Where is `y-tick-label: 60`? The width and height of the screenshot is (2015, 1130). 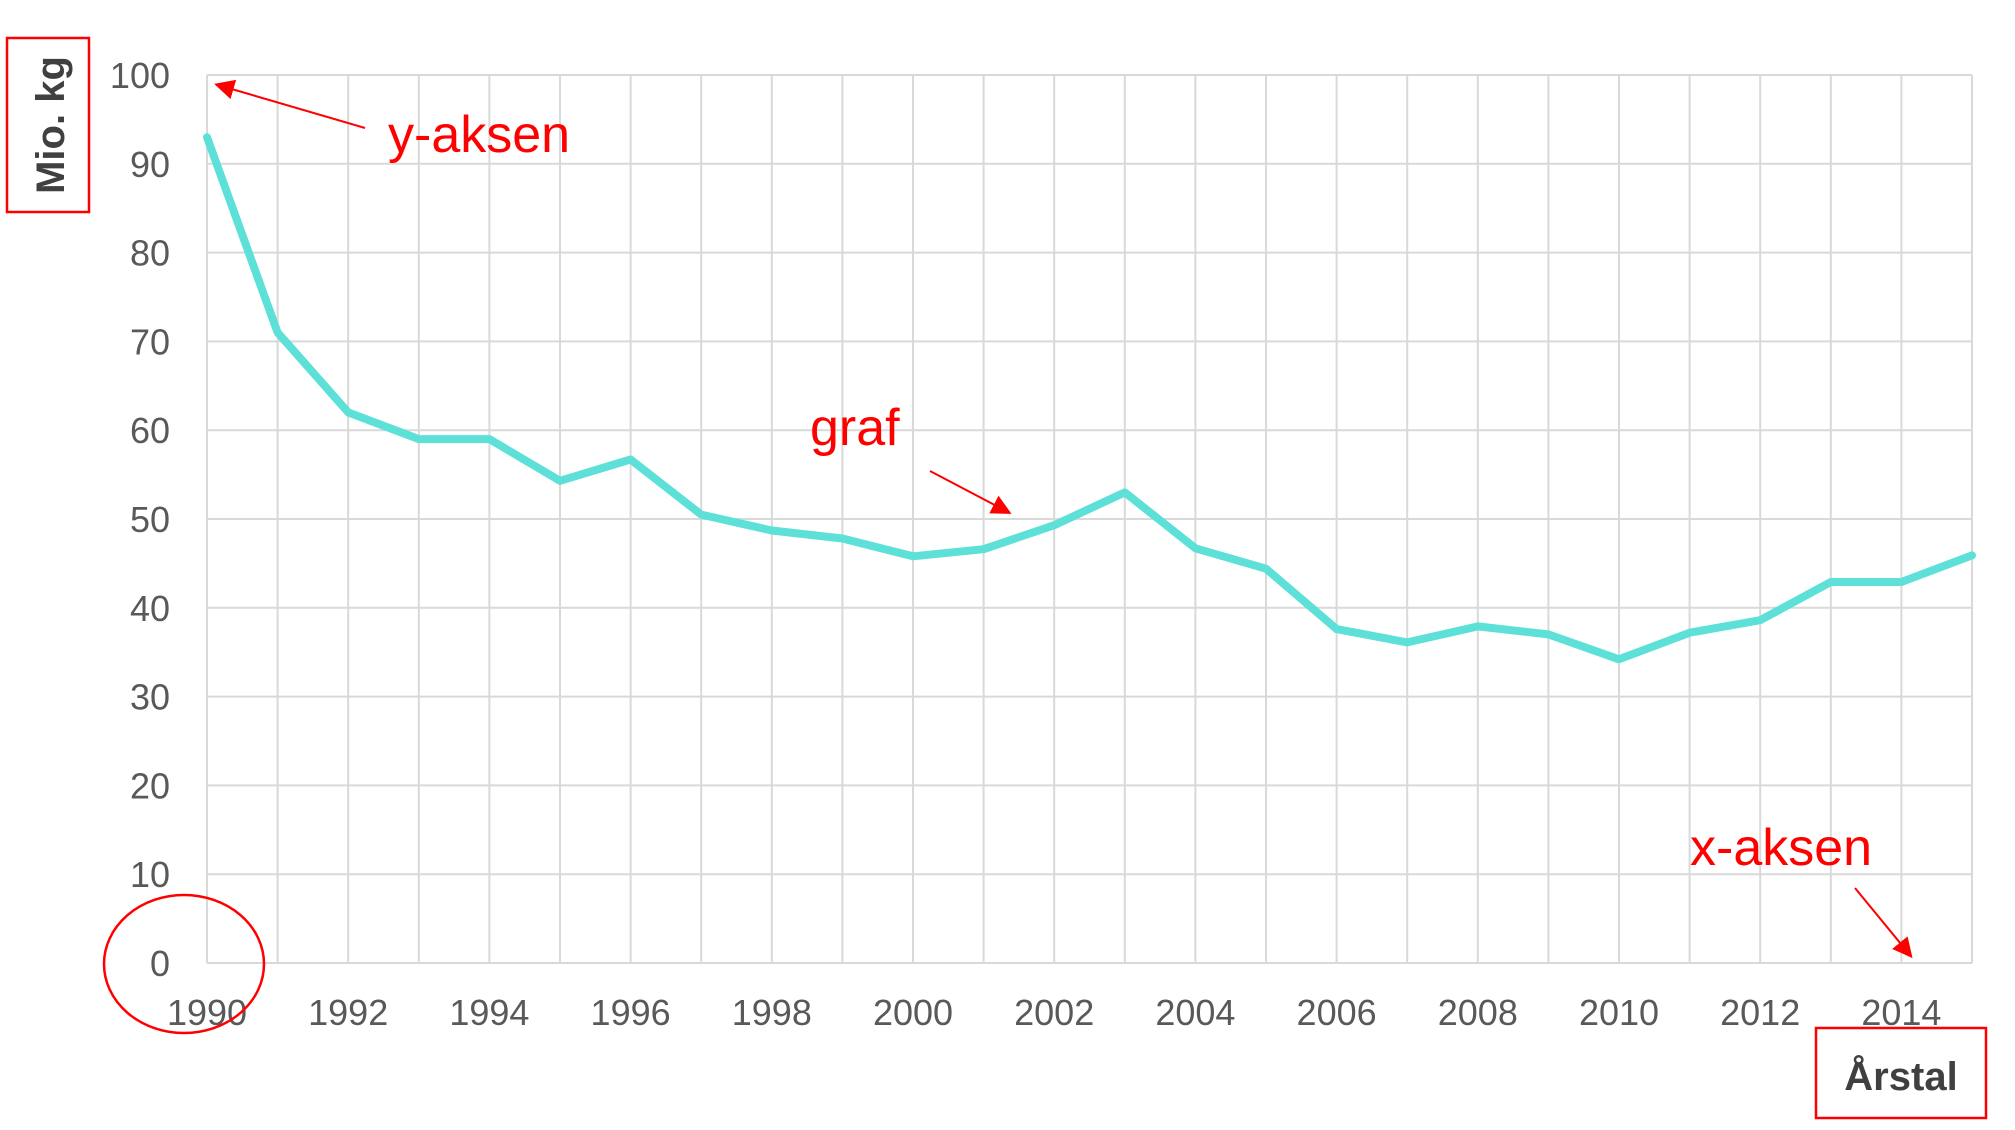
y-tick-label: 60 is located at coordinates (150, 430).